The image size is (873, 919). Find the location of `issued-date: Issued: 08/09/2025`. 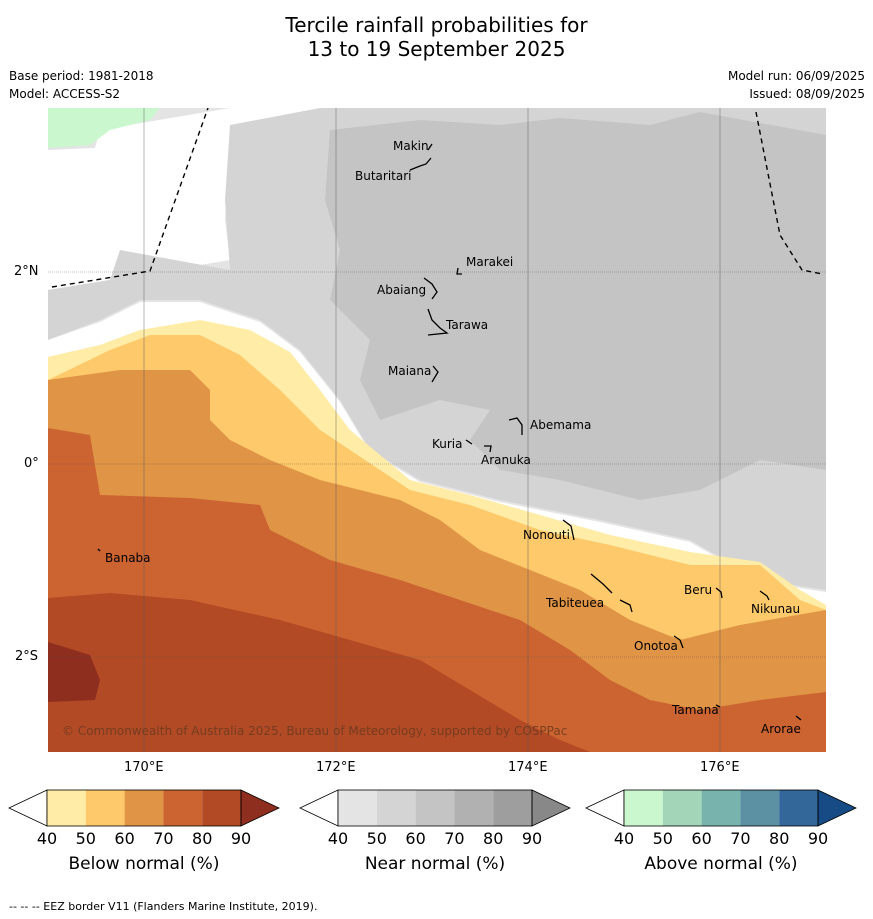

issued-date: Issued: 08/09/2025 is located at coordinates (807, 94).